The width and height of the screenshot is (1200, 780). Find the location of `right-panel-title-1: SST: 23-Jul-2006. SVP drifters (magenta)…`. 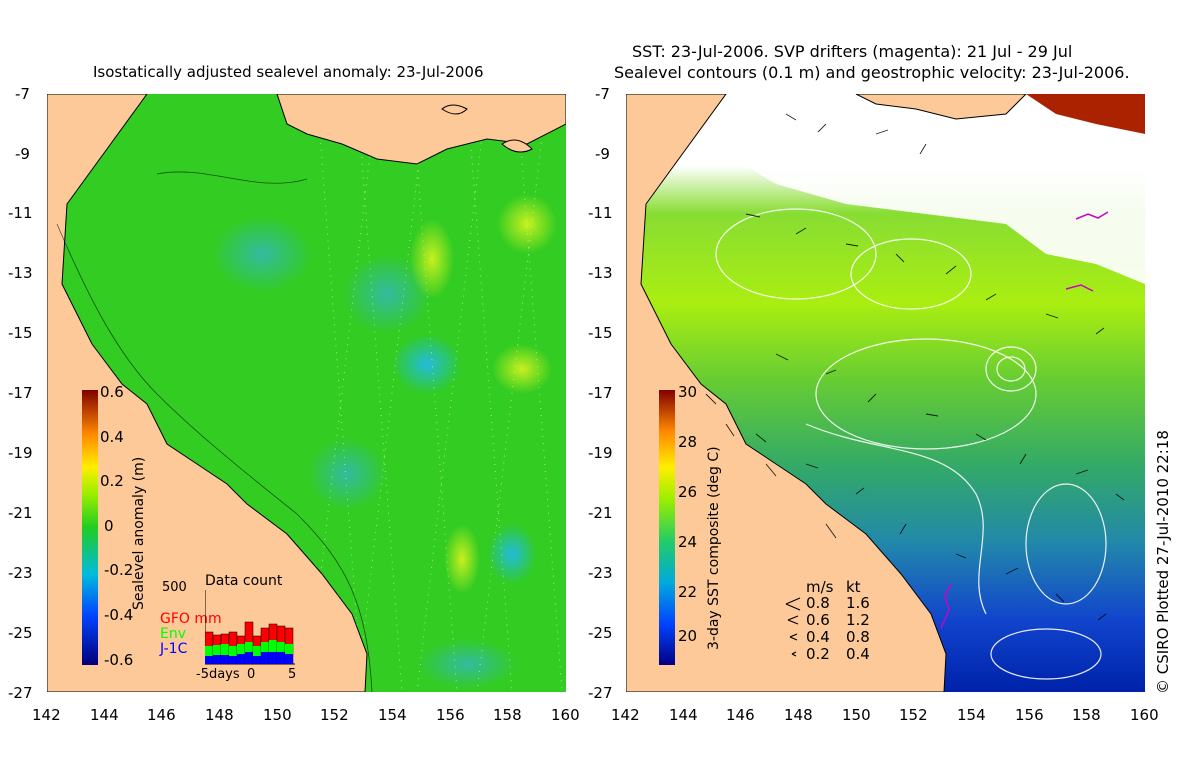

right-panel-title-1: SST: 23-Jul-2006. SVP drifters (magenta)… is located at coordinates (852, 51).